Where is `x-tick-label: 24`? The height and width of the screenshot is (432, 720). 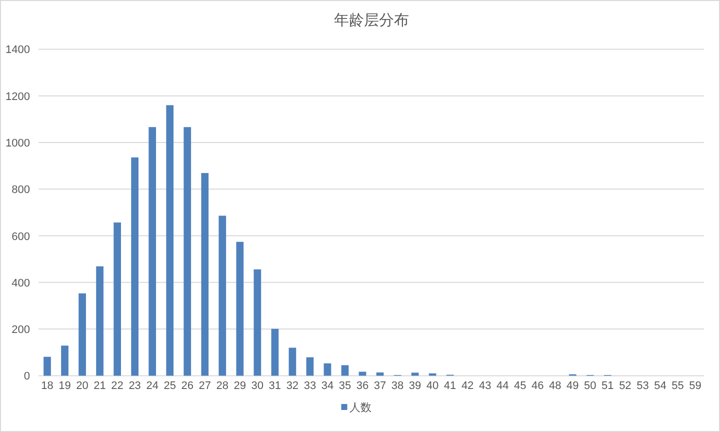
x-tick-label: 24 is located at coordinates (152, 386).